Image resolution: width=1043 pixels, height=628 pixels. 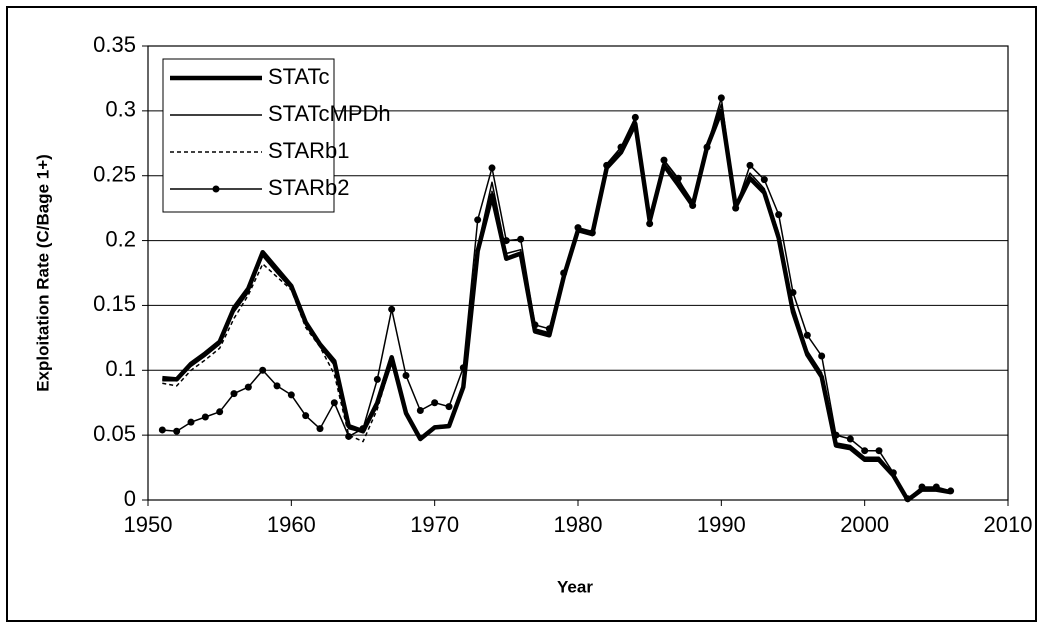 What do you see at coordinates (120, 238) in the screenshot?
I see `y-tick-label: 0.2` at bounding box center [120, 238].